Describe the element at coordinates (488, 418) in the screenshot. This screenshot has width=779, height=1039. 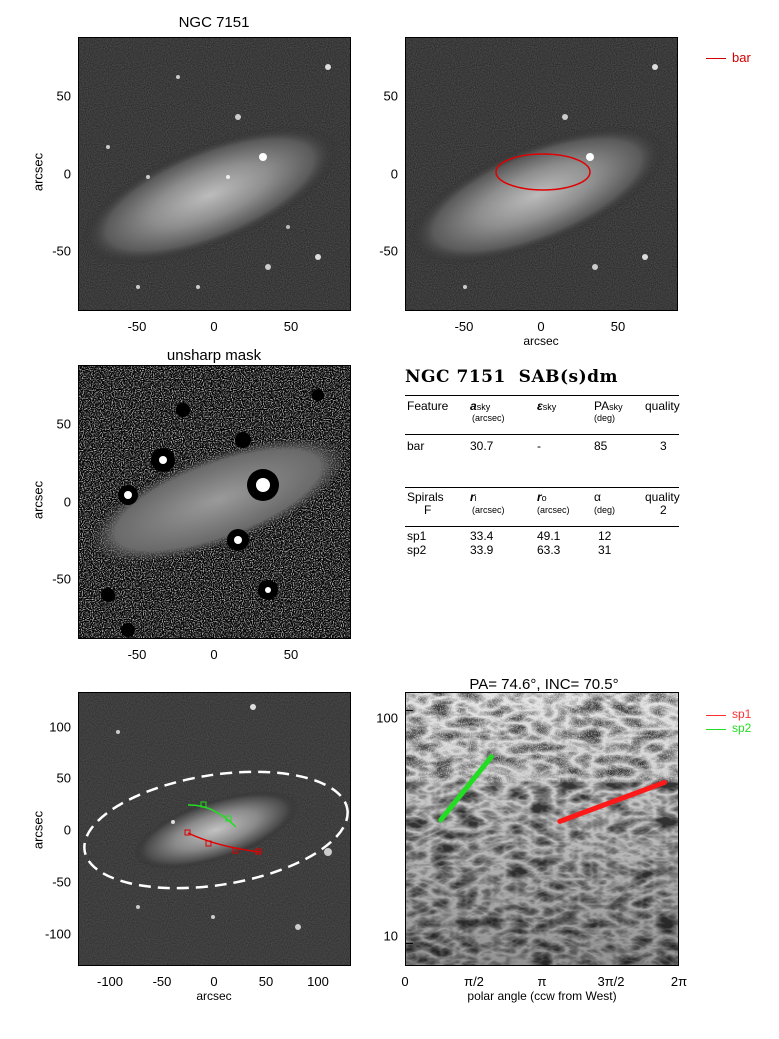
I see `col-unit-a-sky: (arcsec)` at that location.